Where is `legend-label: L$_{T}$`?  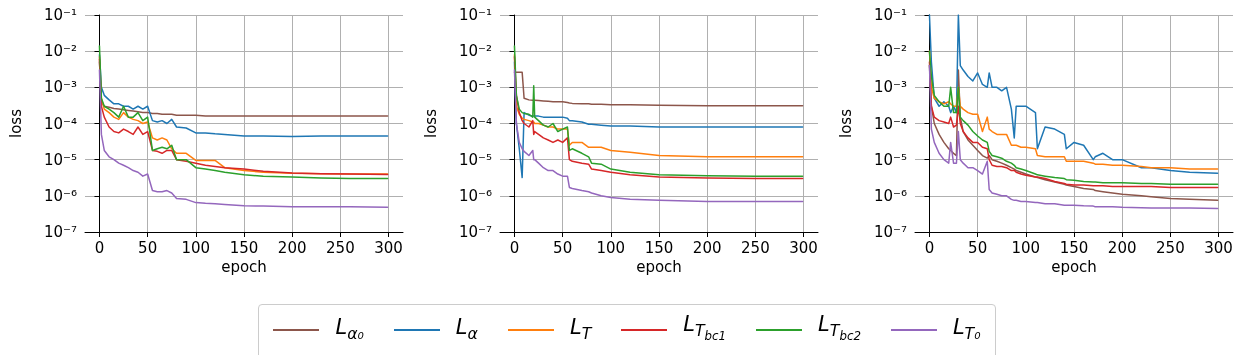
legend-label: L$_{T}$ is located at coordinates (580, 329).